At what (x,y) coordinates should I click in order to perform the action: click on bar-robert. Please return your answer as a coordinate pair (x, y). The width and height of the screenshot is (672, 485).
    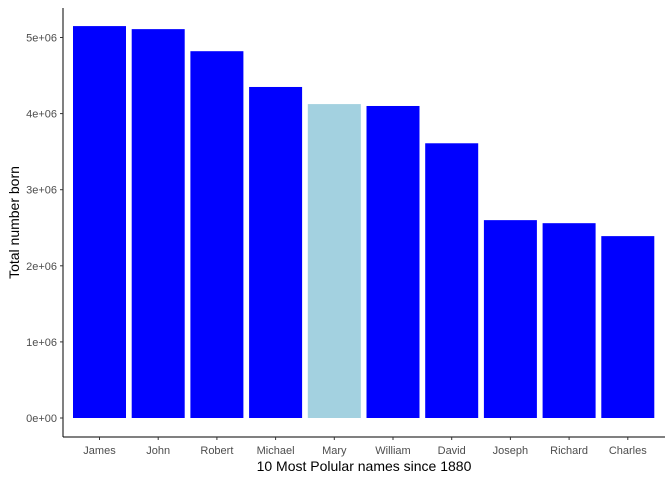
    Looking at the image, I should click on (217, 234).